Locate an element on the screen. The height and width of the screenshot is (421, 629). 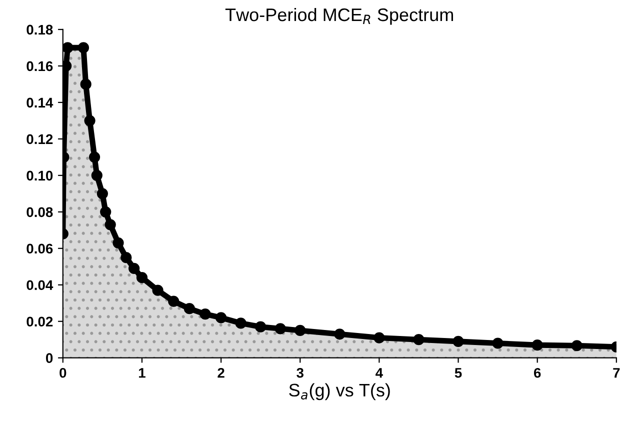
y-tick-label: 0.14 is located at coordinates (40, 103).